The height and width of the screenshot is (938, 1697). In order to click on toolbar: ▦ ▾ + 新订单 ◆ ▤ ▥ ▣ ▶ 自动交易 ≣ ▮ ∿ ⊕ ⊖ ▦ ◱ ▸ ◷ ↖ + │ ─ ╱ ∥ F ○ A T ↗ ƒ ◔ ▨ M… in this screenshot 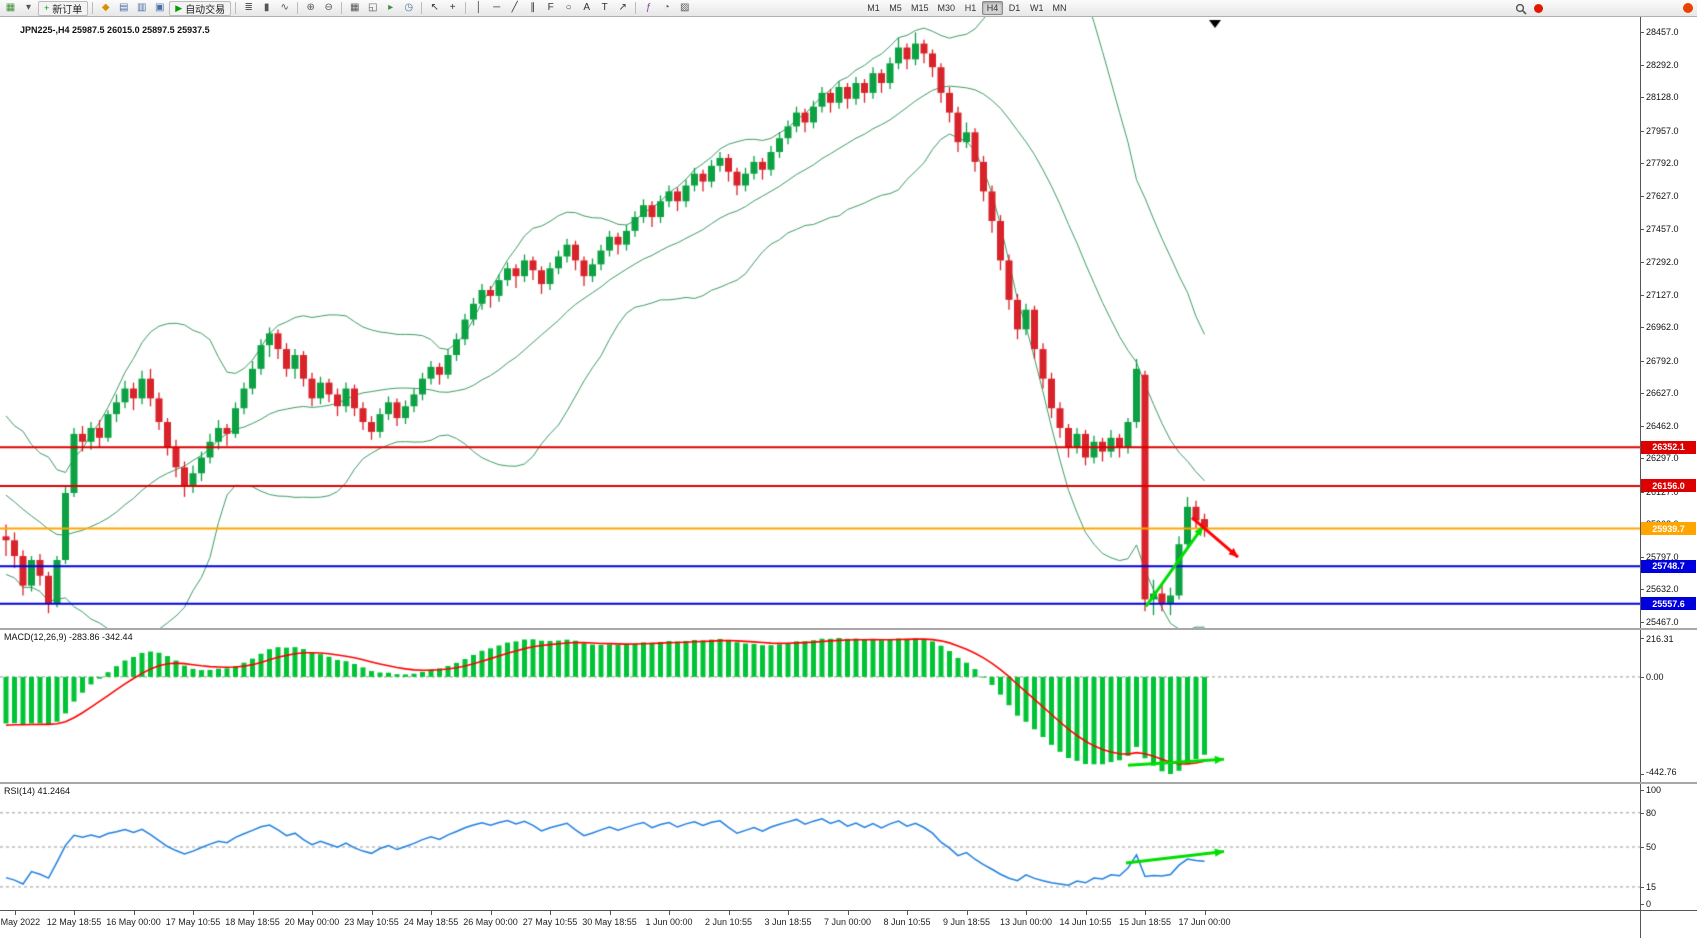, I will do `click(848, 8)`.